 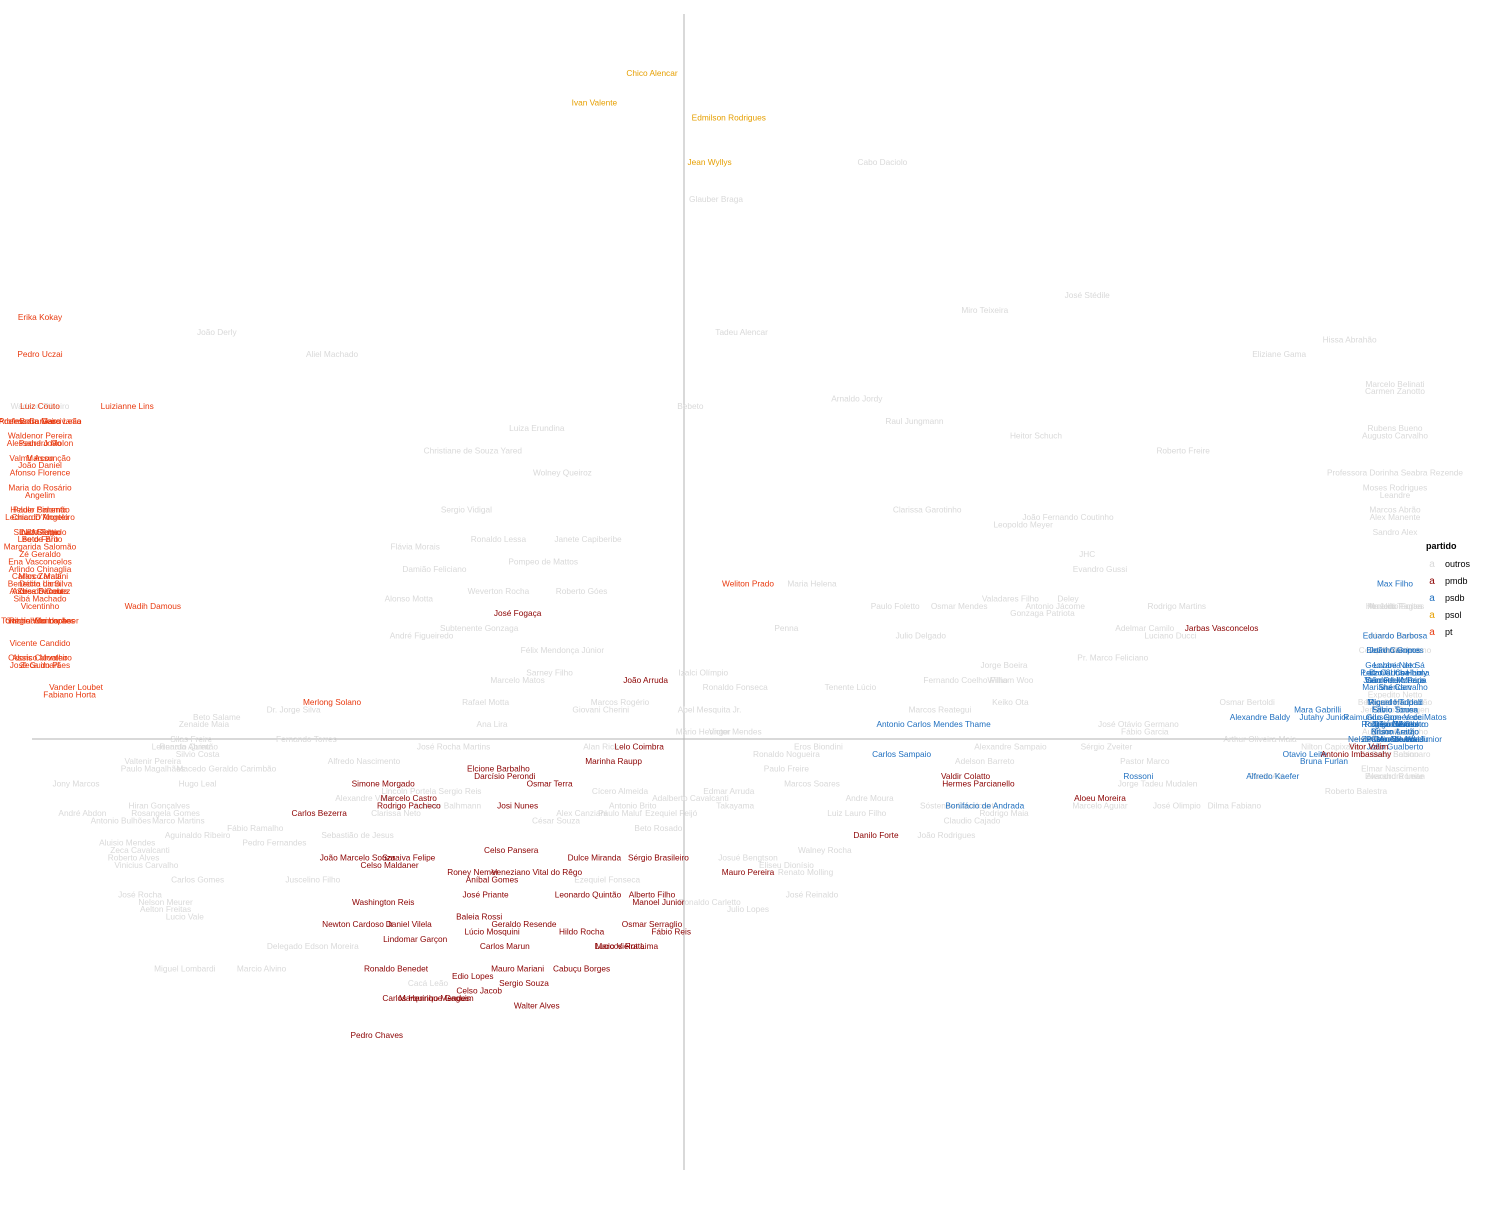 What do you see at coordinates (504, 776) in the screenshot?
I see `point-label-pmdb: Darcísio Perondi` at bounding box center [504, 776].